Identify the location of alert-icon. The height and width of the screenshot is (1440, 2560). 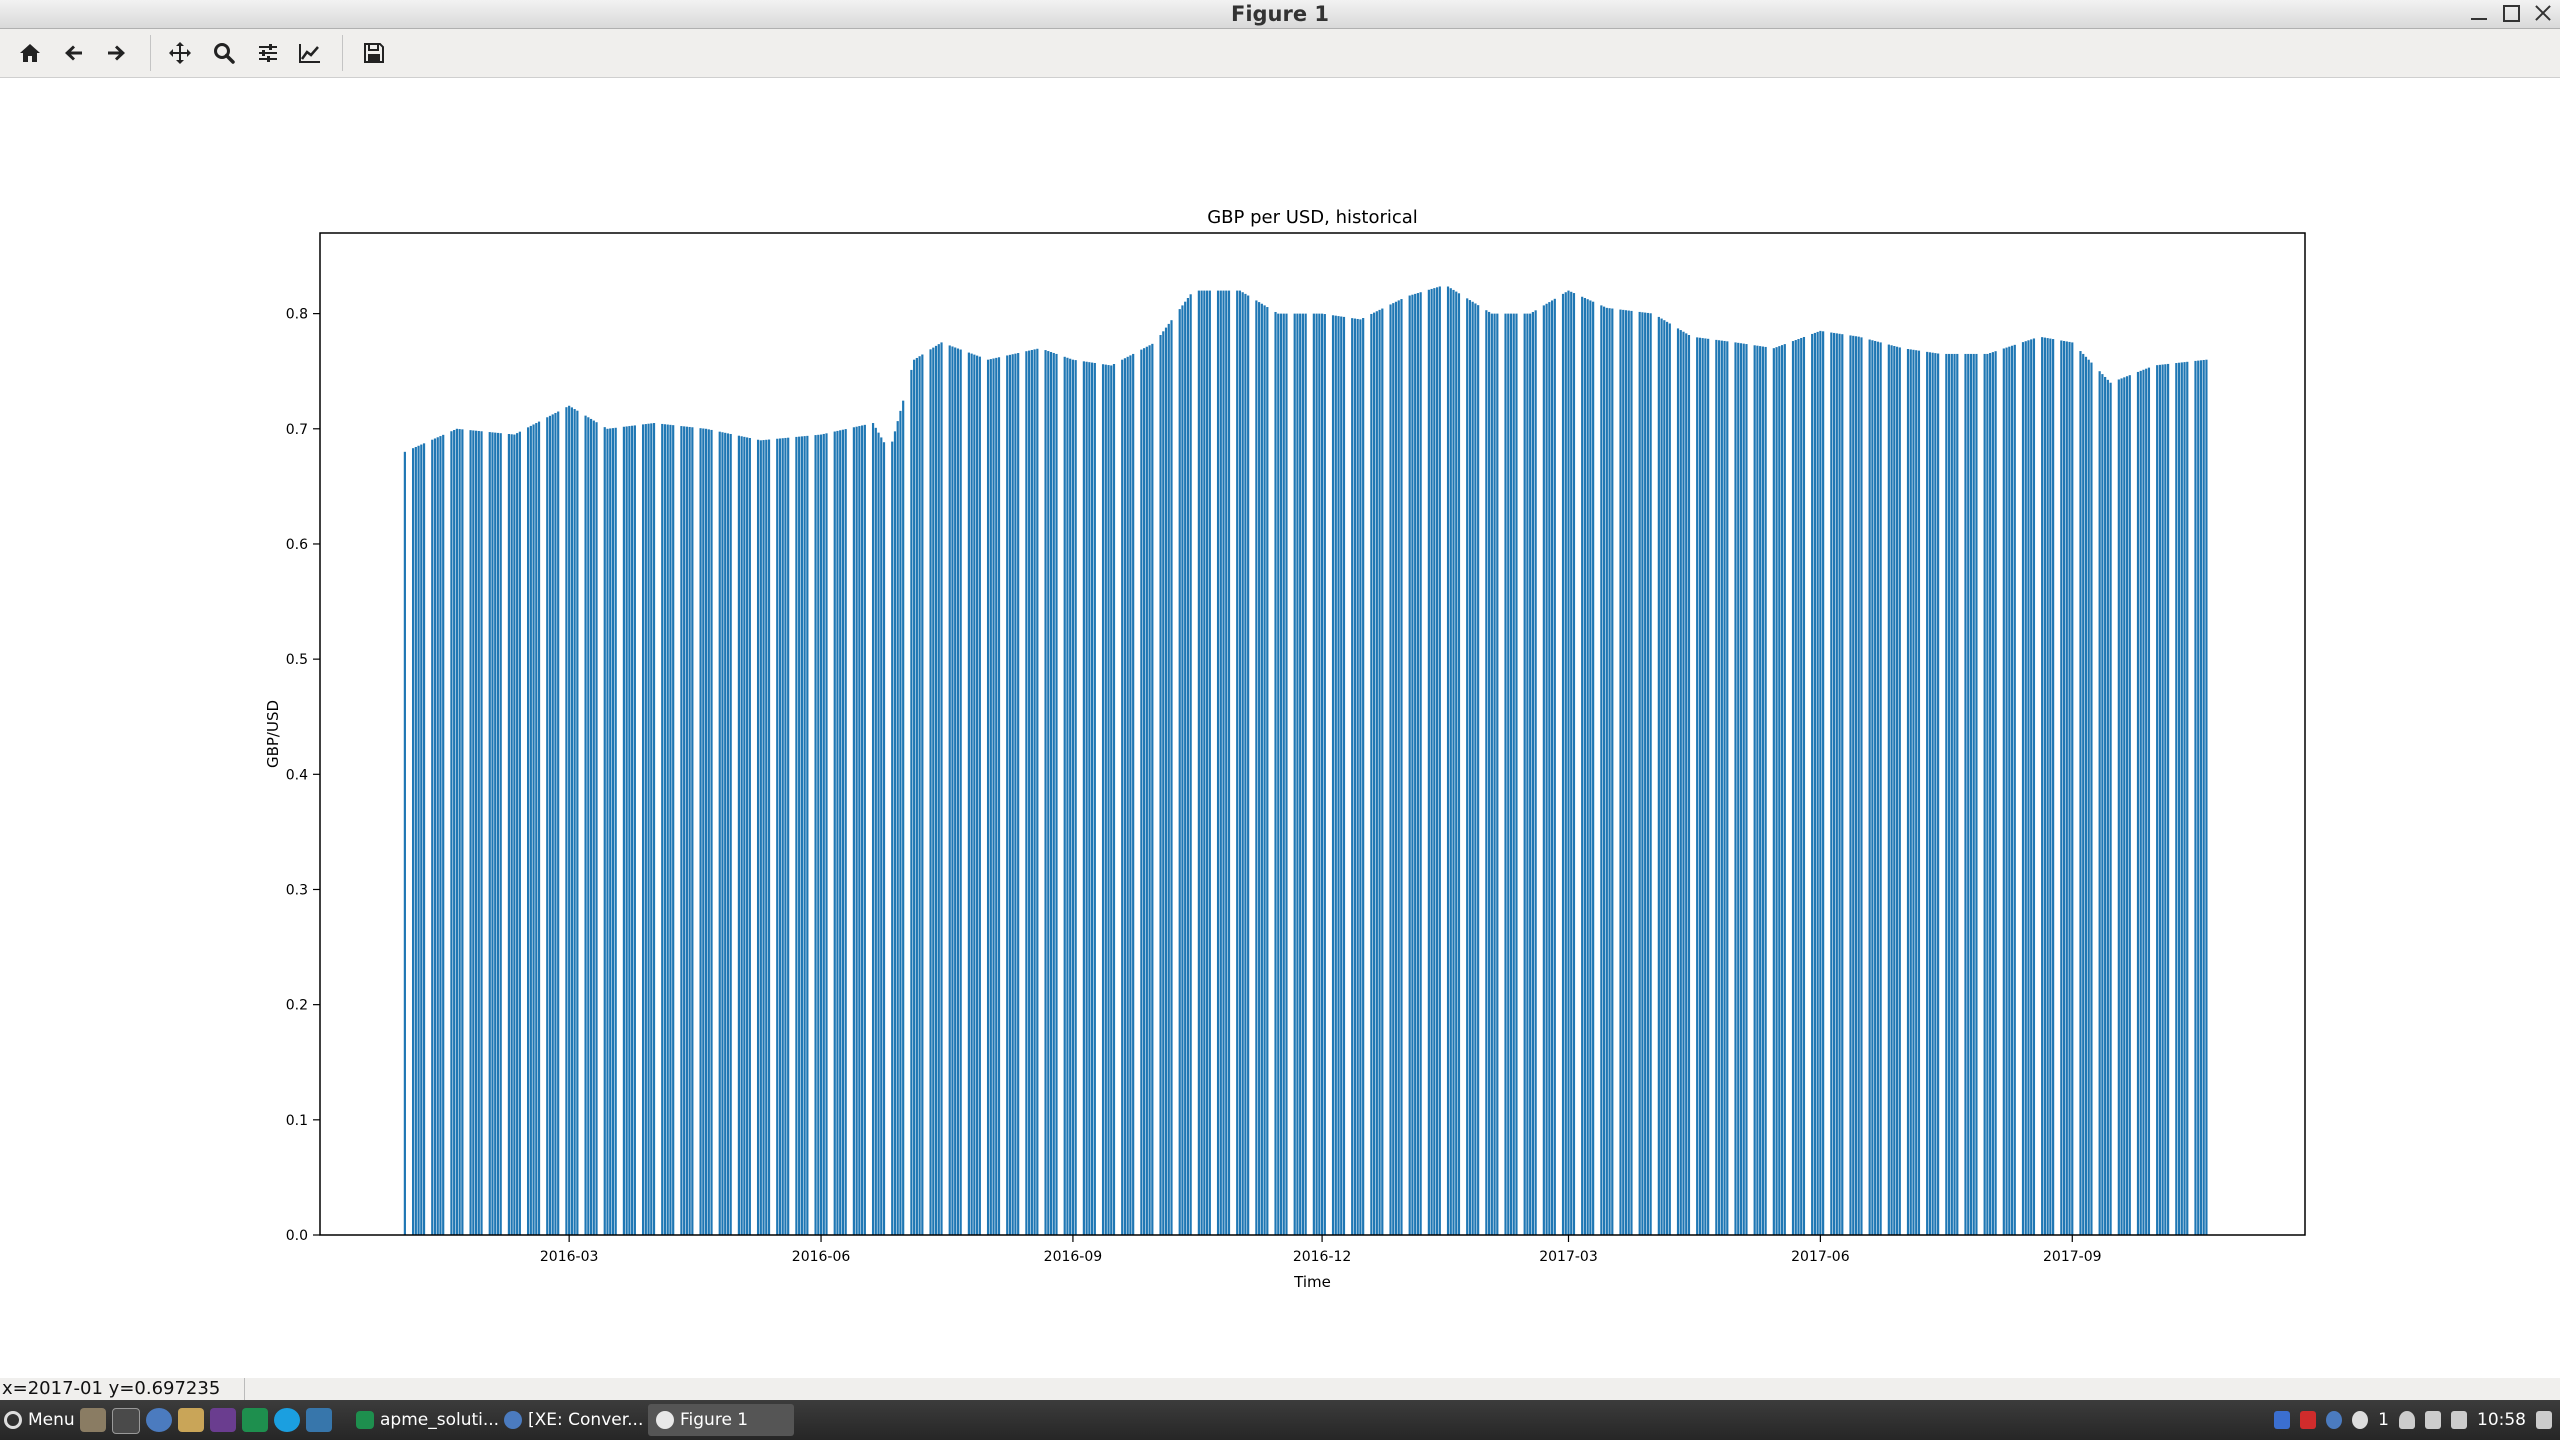
(2360, 1420).